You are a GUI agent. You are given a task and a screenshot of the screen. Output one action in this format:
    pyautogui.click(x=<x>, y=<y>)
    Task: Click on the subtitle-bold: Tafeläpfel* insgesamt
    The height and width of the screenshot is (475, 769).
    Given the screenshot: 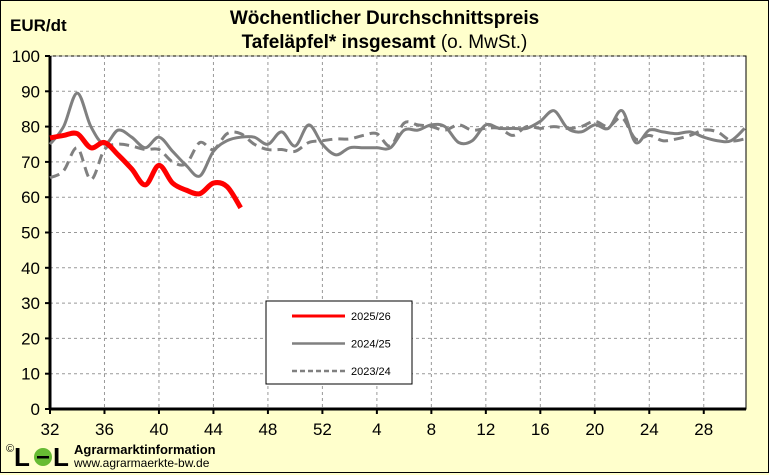 What is the action you would take?
    pyautogui.click(x=338, y=42)
    